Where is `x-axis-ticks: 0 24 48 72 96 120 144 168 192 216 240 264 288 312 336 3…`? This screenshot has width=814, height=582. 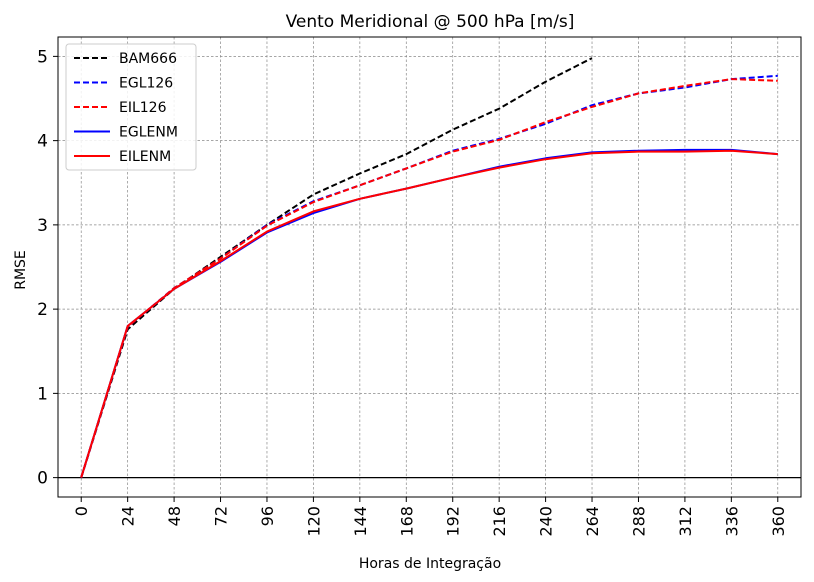
x-axis-ticks: 0 24 48 72 96 120 144 168 192 216 240 264 288 312 336 3… is located at coordinates (430, 517).